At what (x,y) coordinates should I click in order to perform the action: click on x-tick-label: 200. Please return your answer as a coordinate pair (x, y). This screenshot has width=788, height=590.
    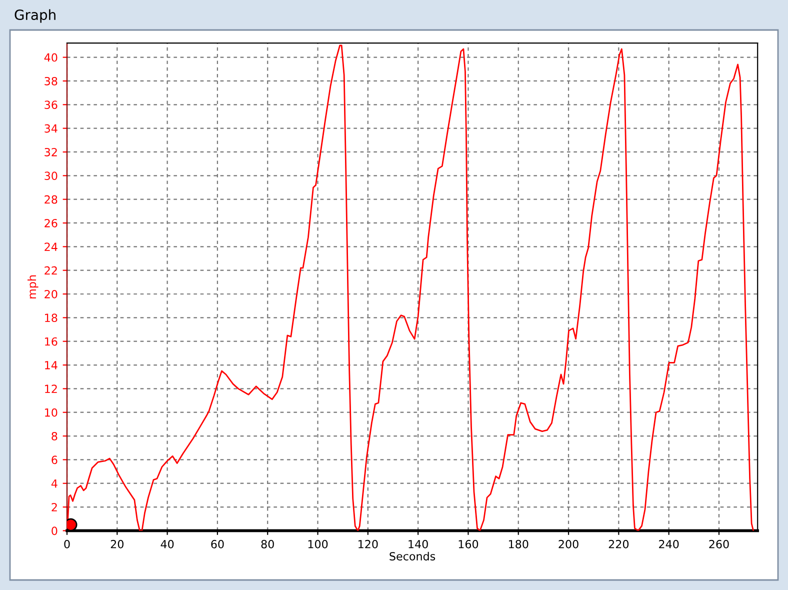
    Looking at the image, I should click on (568, 544).